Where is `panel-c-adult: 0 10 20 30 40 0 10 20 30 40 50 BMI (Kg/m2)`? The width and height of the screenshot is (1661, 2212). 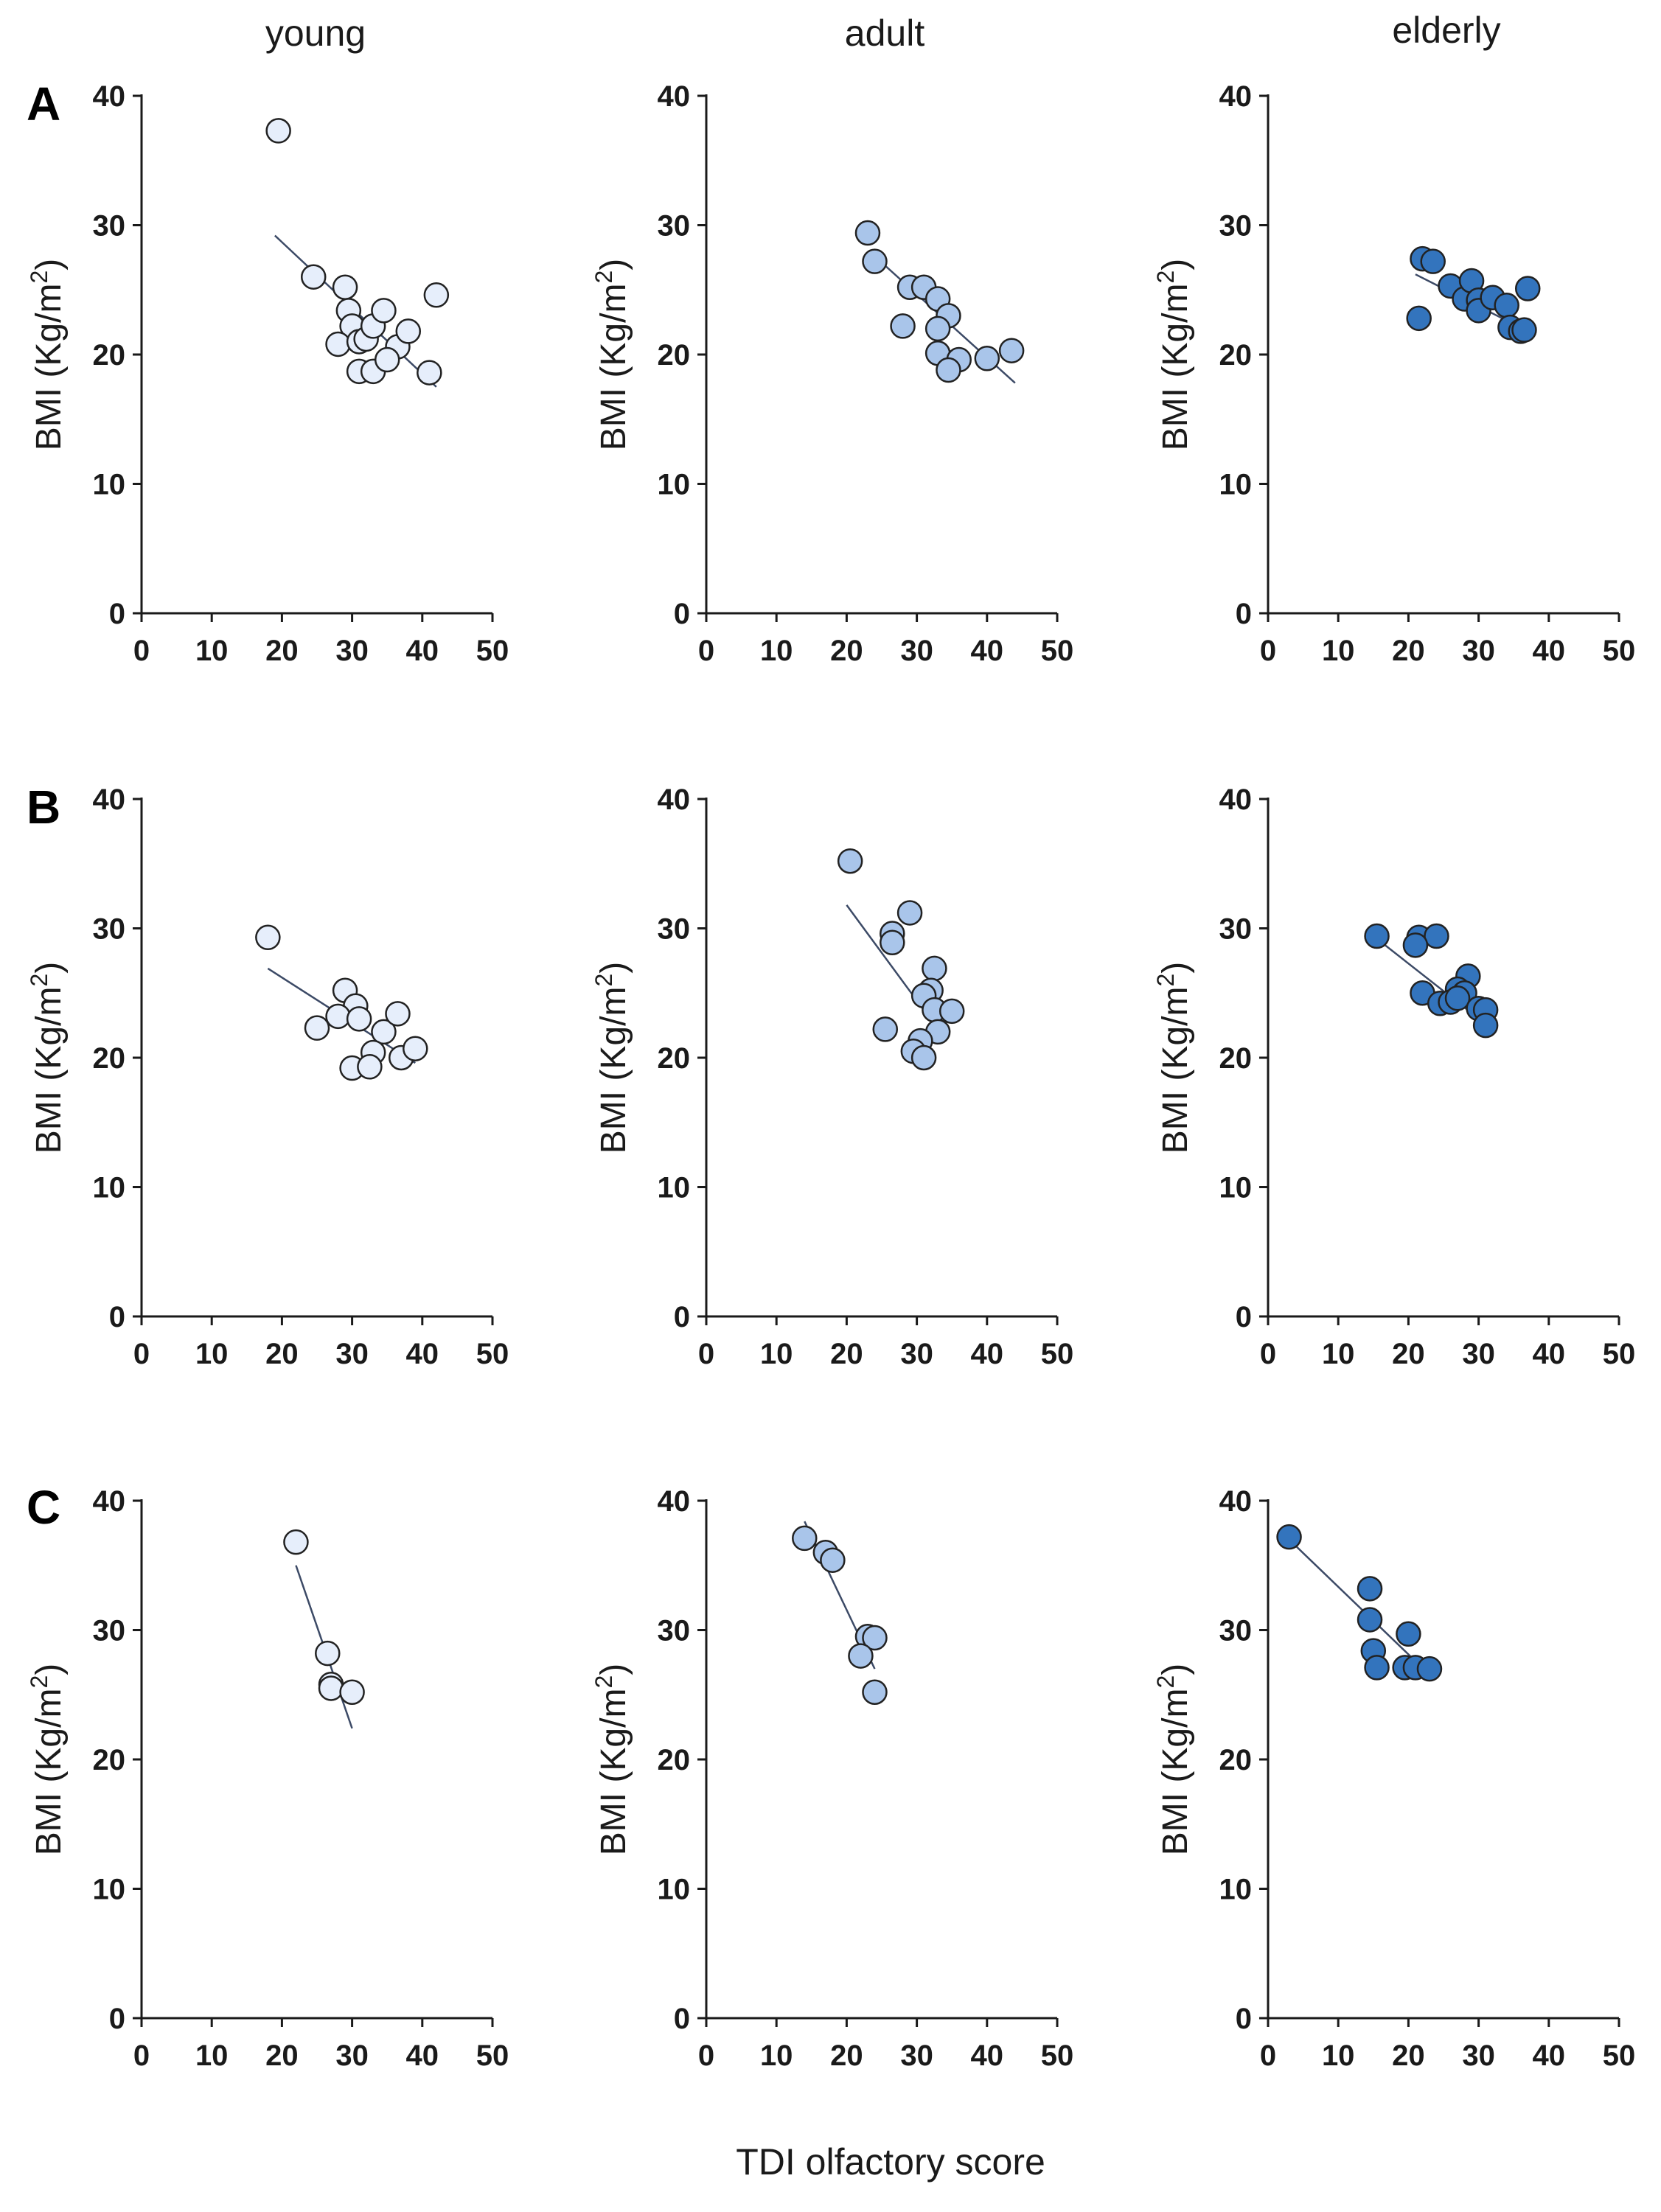 panel-c-adult: 0 10 20 30 40 0 10 20 30 40 50 BMI (Kg/m2) is located at coordinates (832, 1778).